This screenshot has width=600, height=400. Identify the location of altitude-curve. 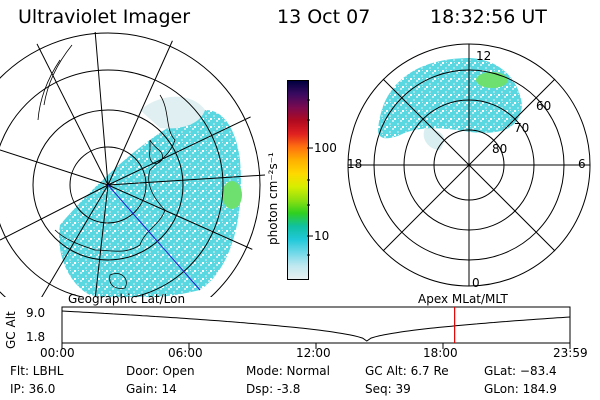
(316, 326).